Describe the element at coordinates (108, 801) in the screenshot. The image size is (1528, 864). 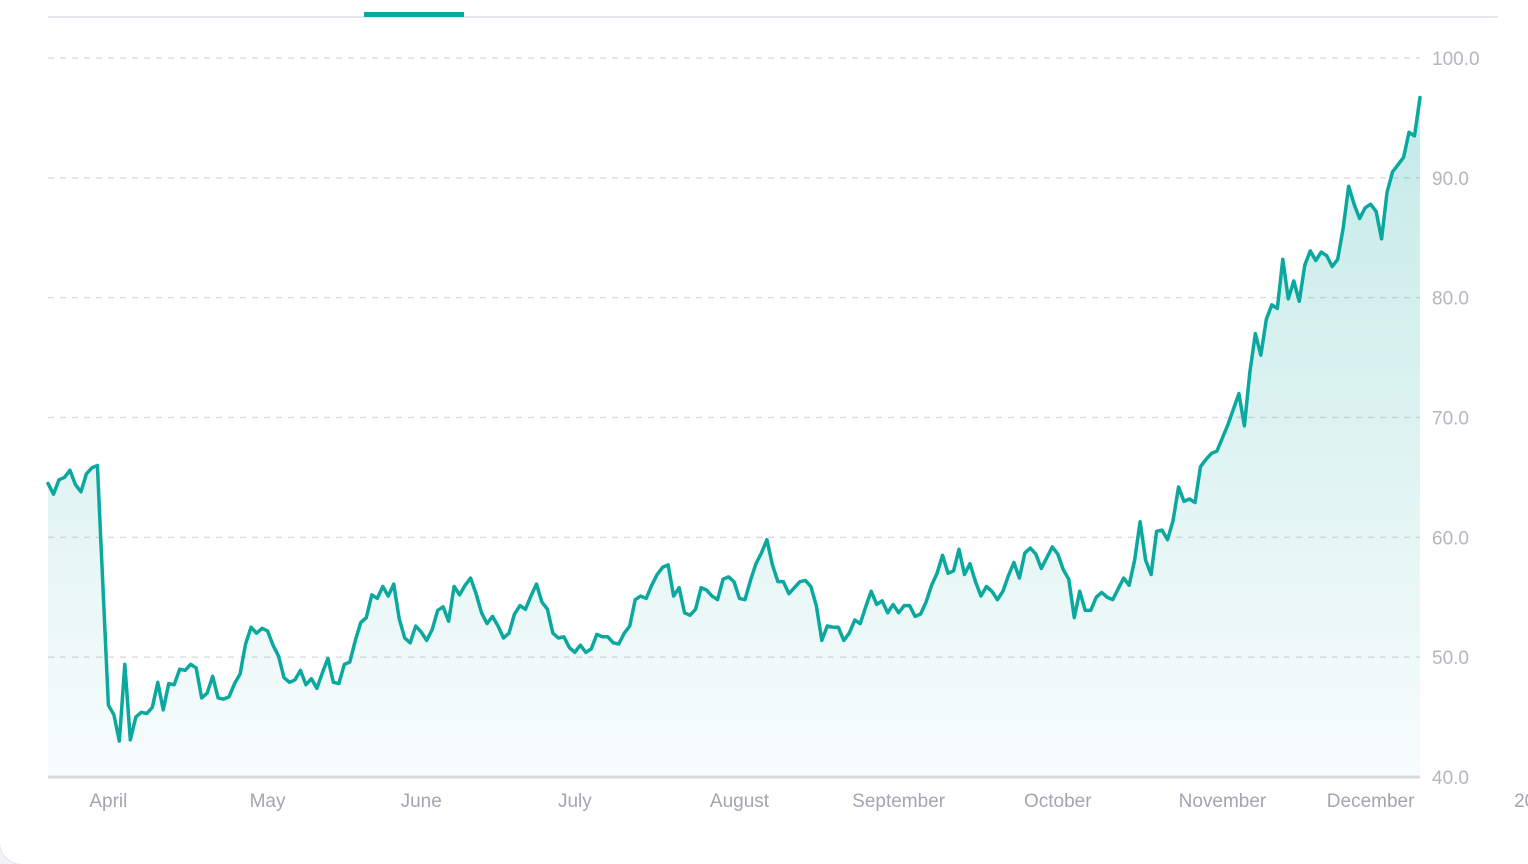
I see `x-tick-label: April` at that location.